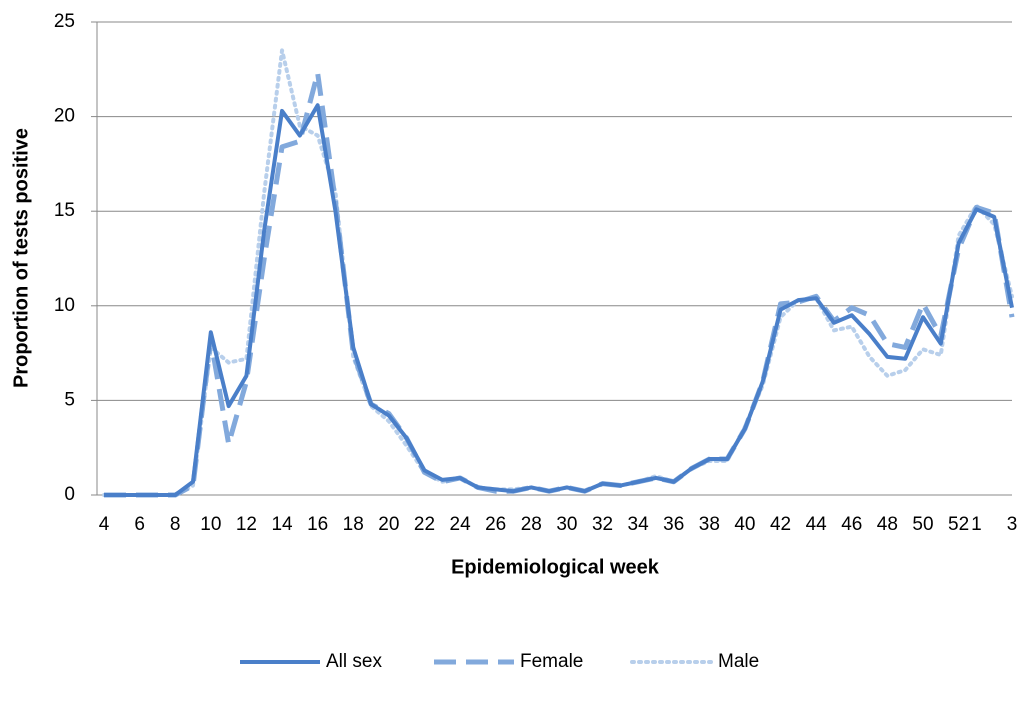  What do you see at coordinates (495, 524) in the screenshot?
I see `x-tick-label: 26` at bounding box center [495, 524].